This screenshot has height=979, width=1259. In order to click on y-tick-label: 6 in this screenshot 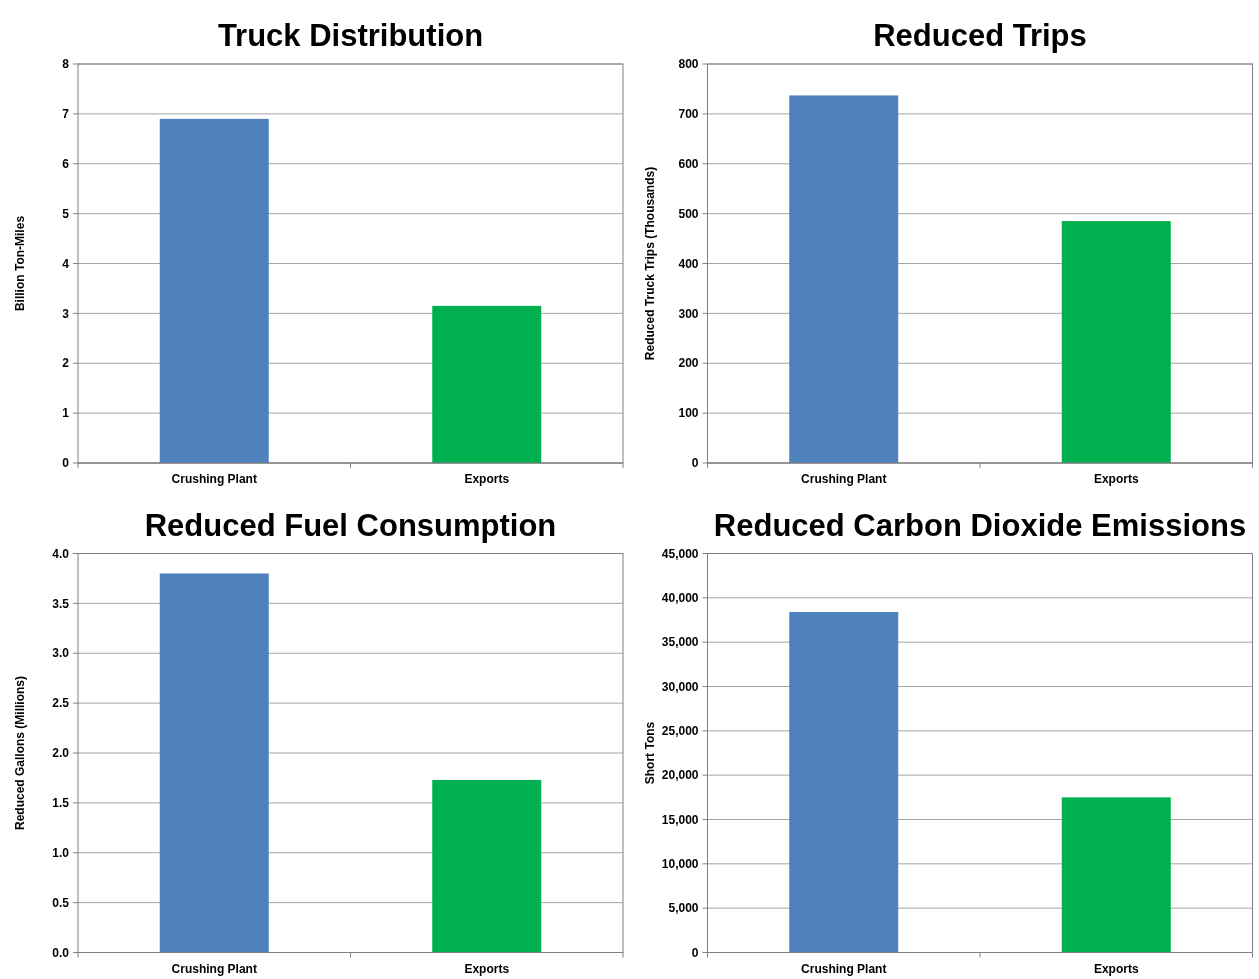, I will do `click(66, 163)`.